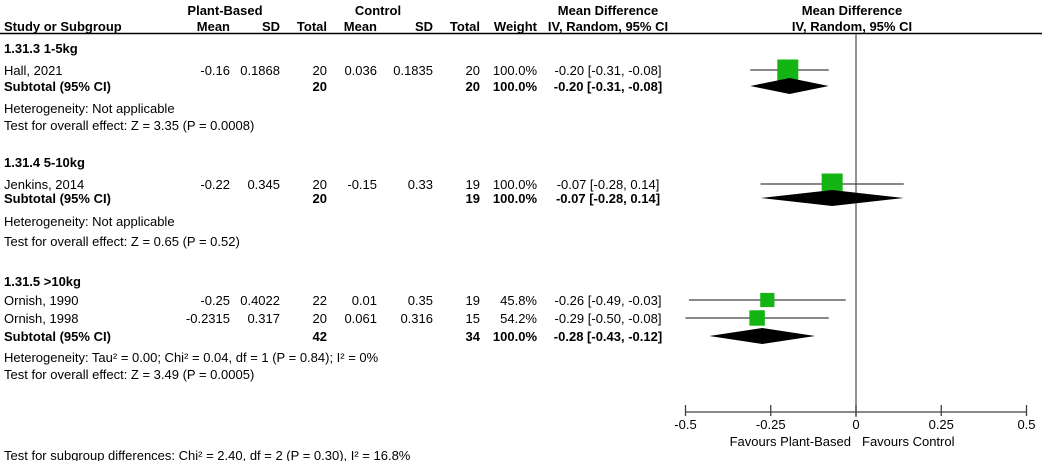 This screenshot has height=461, width=1042. I want to click on weight: 45.8%, so click(518, 300).